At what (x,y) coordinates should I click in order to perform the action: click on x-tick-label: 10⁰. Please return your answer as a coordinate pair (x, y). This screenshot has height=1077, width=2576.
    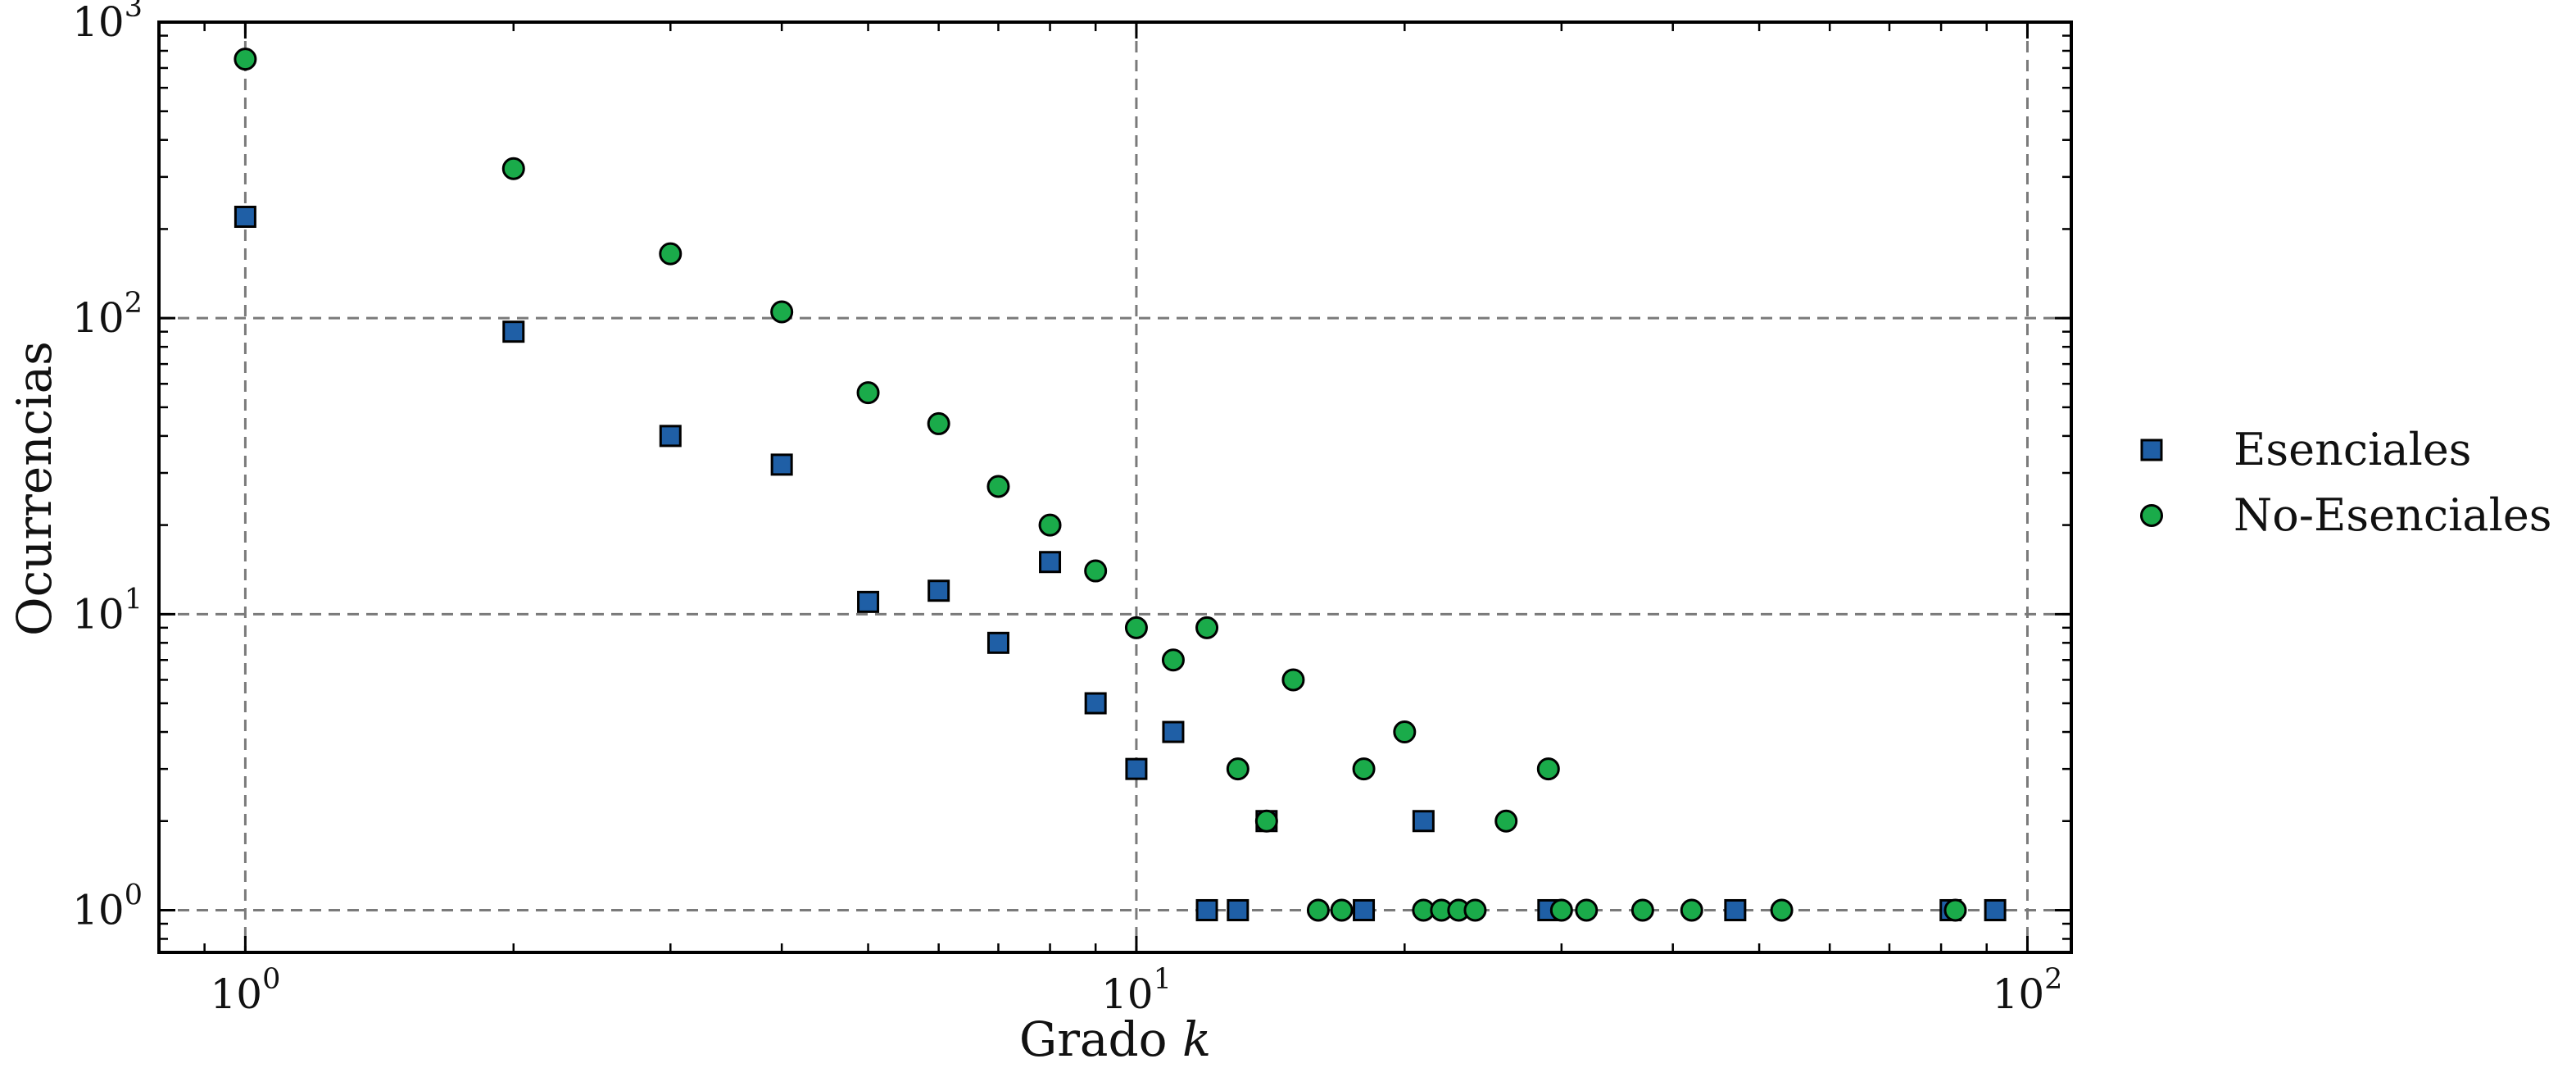
    Looking at the image, I should click on (245, 990).